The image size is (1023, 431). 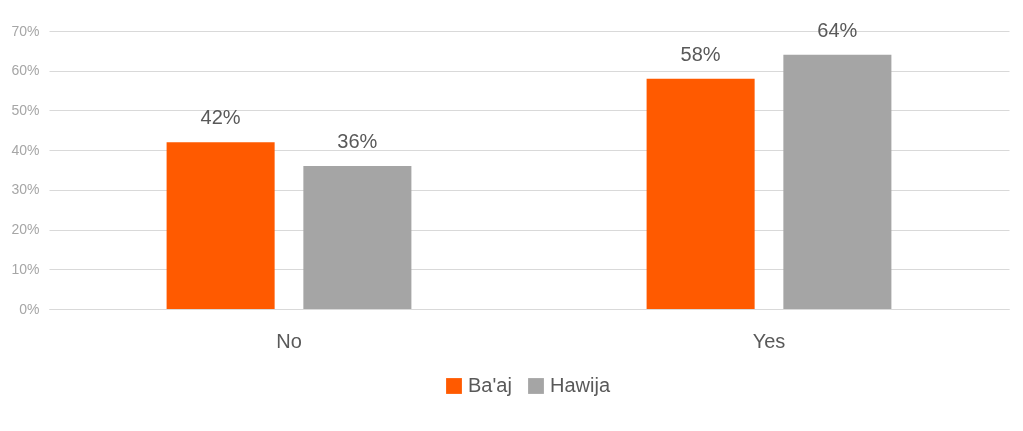 What do you see at coordinates (357, 141) in the screenshot?
I see `data-label: 36%` at bounding box center [357, 141].